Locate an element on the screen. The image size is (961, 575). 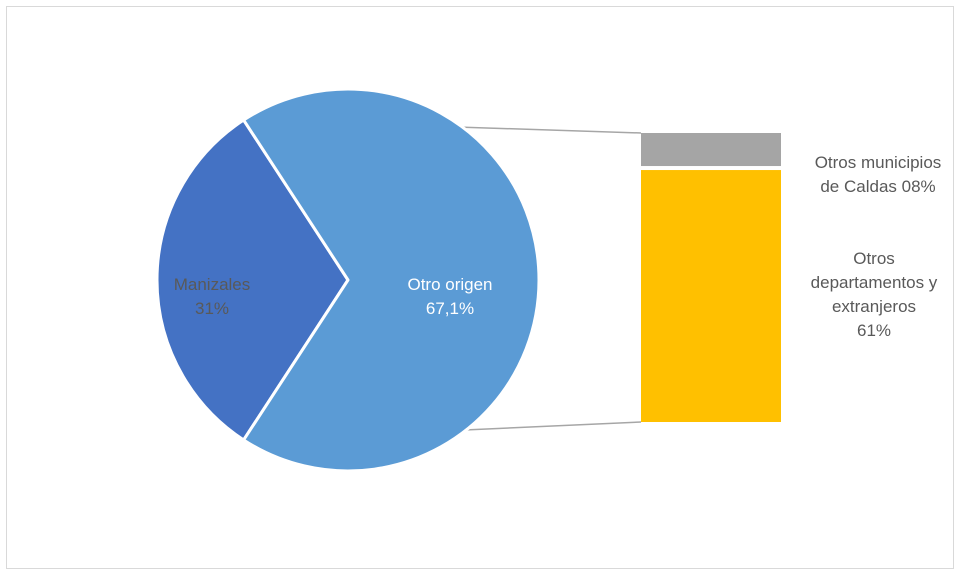
pie-label-manizales-line: Manizales is located at coordinates (212, 284).